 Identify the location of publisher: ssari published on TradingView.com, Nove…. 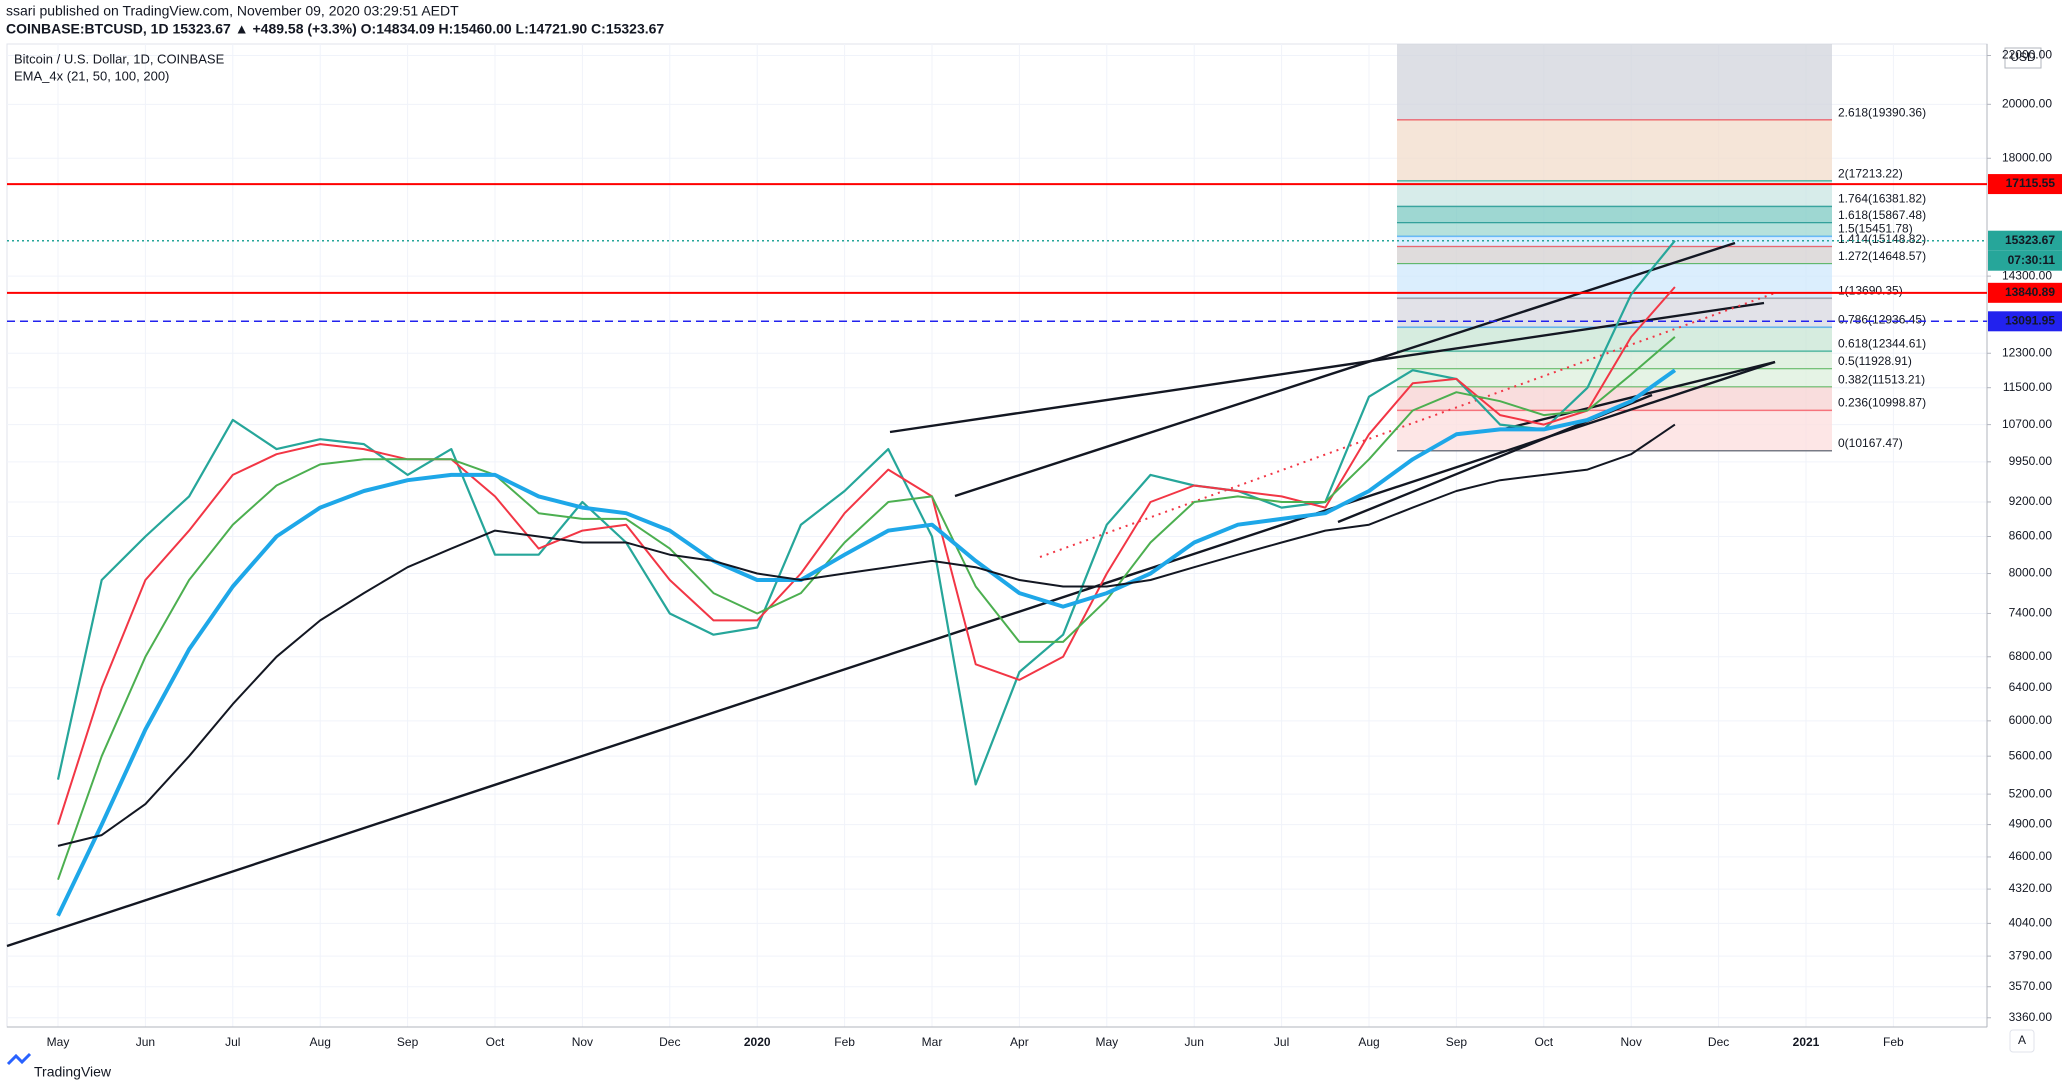
(232, 11).